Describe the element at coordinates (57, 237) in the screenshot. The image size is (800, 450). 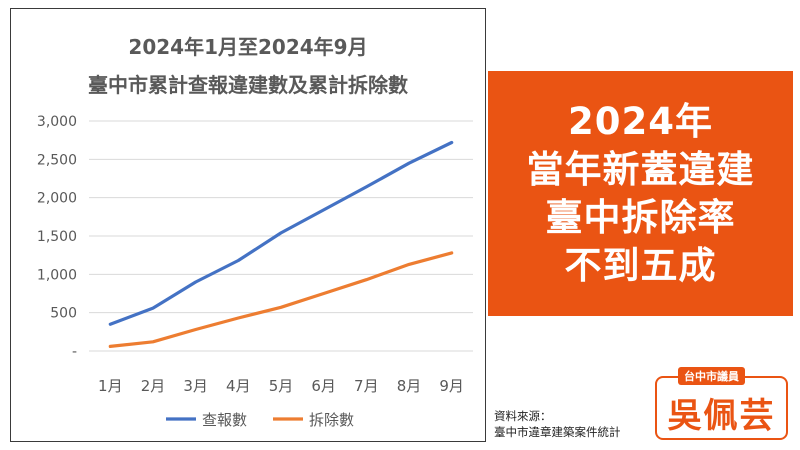
I see `y-tick-label: 1,500` at that location.